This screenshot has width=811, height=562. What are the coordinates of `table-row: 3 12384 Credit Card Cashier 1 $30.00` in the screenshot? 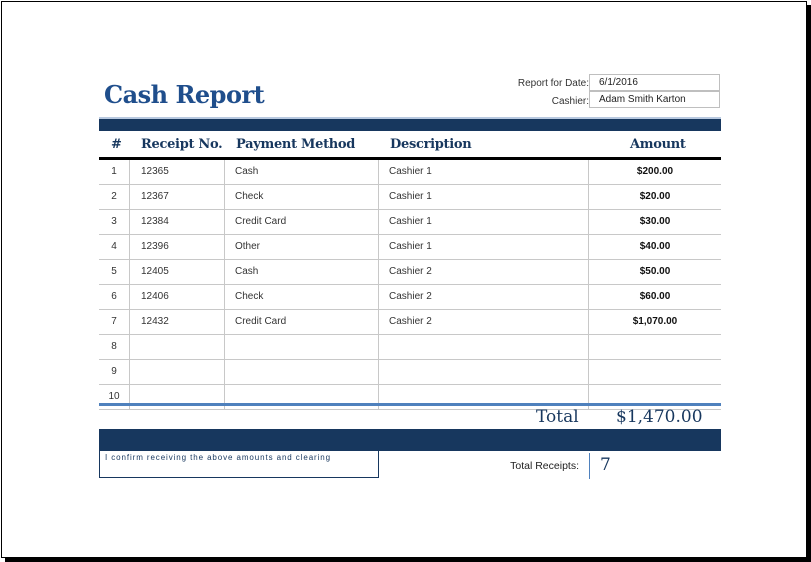 It's located at (410, 222).